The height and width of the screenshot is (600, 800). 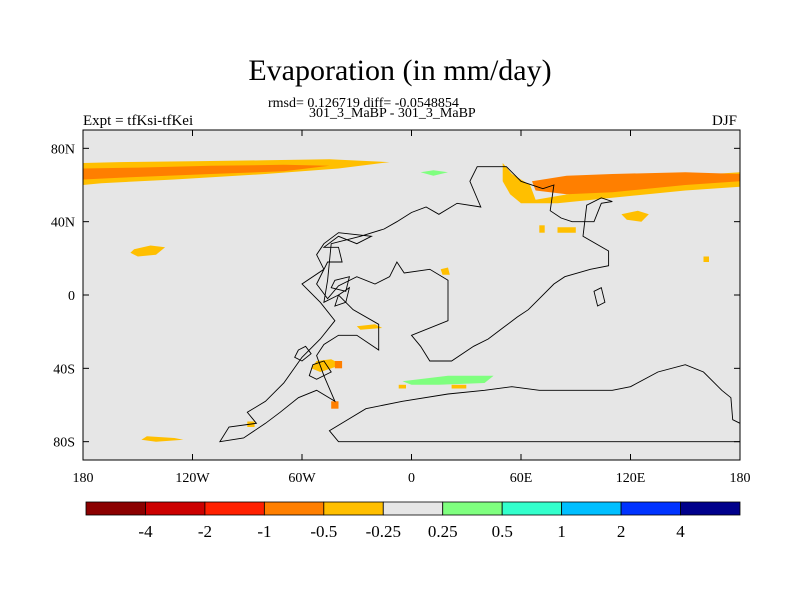 I want to click on experiment-label: Expt = tfKsi-tfKei, so click(x=138, y=121).